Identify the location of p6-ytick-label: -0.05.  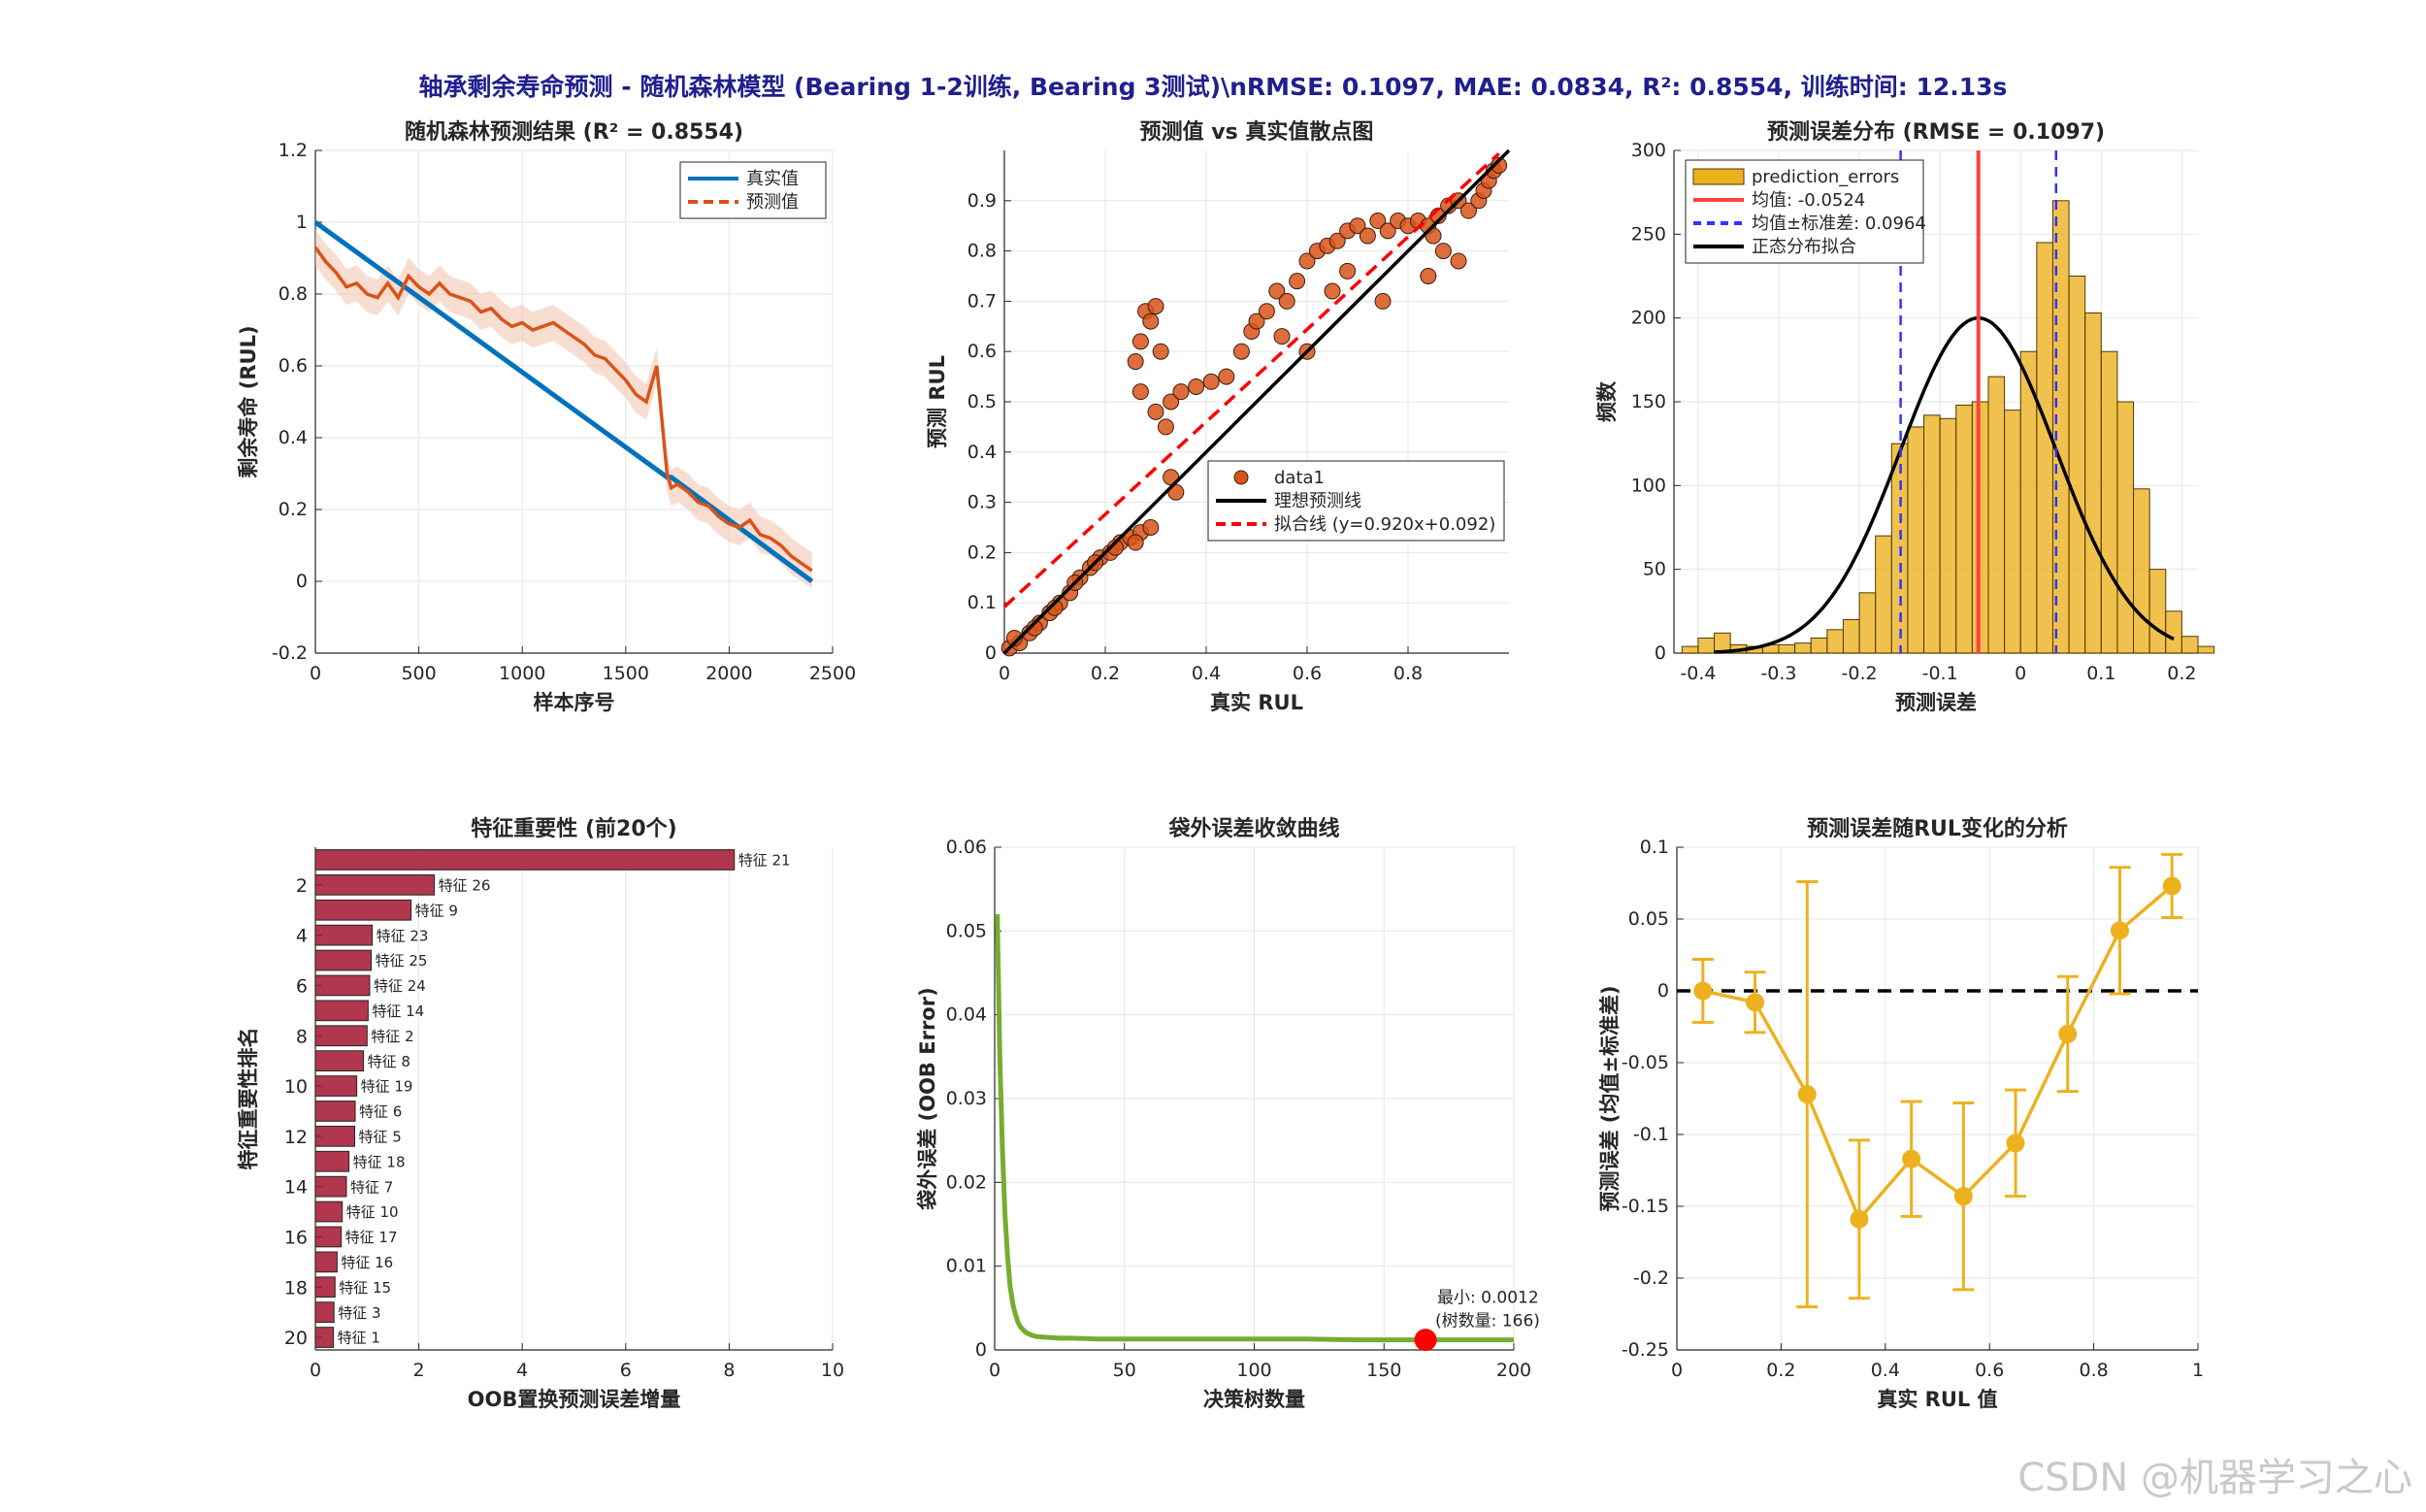
(1645, 1062).